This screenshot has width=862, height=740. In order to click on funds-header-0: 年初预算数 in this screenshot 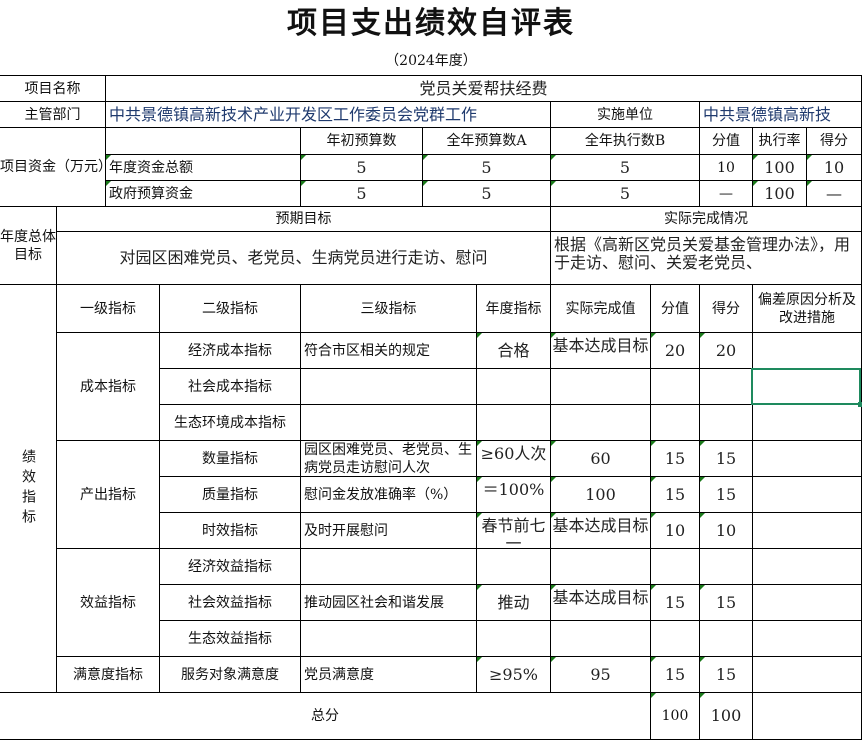, I will do `click(362, 141)`.